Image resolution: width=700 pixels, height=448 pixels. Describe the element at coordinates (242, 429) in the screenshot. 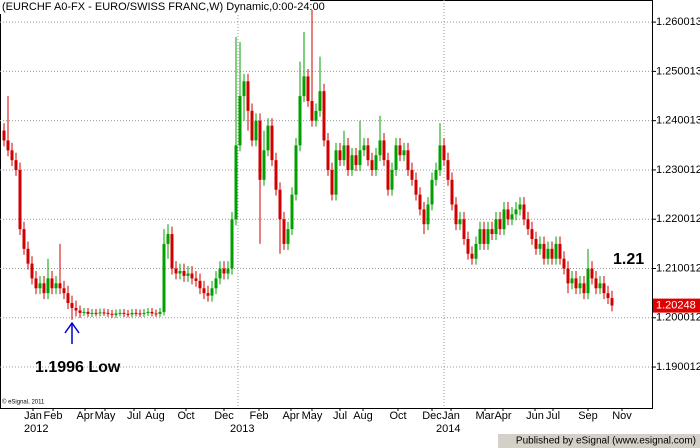

I see `year-label: 2013` at that location.